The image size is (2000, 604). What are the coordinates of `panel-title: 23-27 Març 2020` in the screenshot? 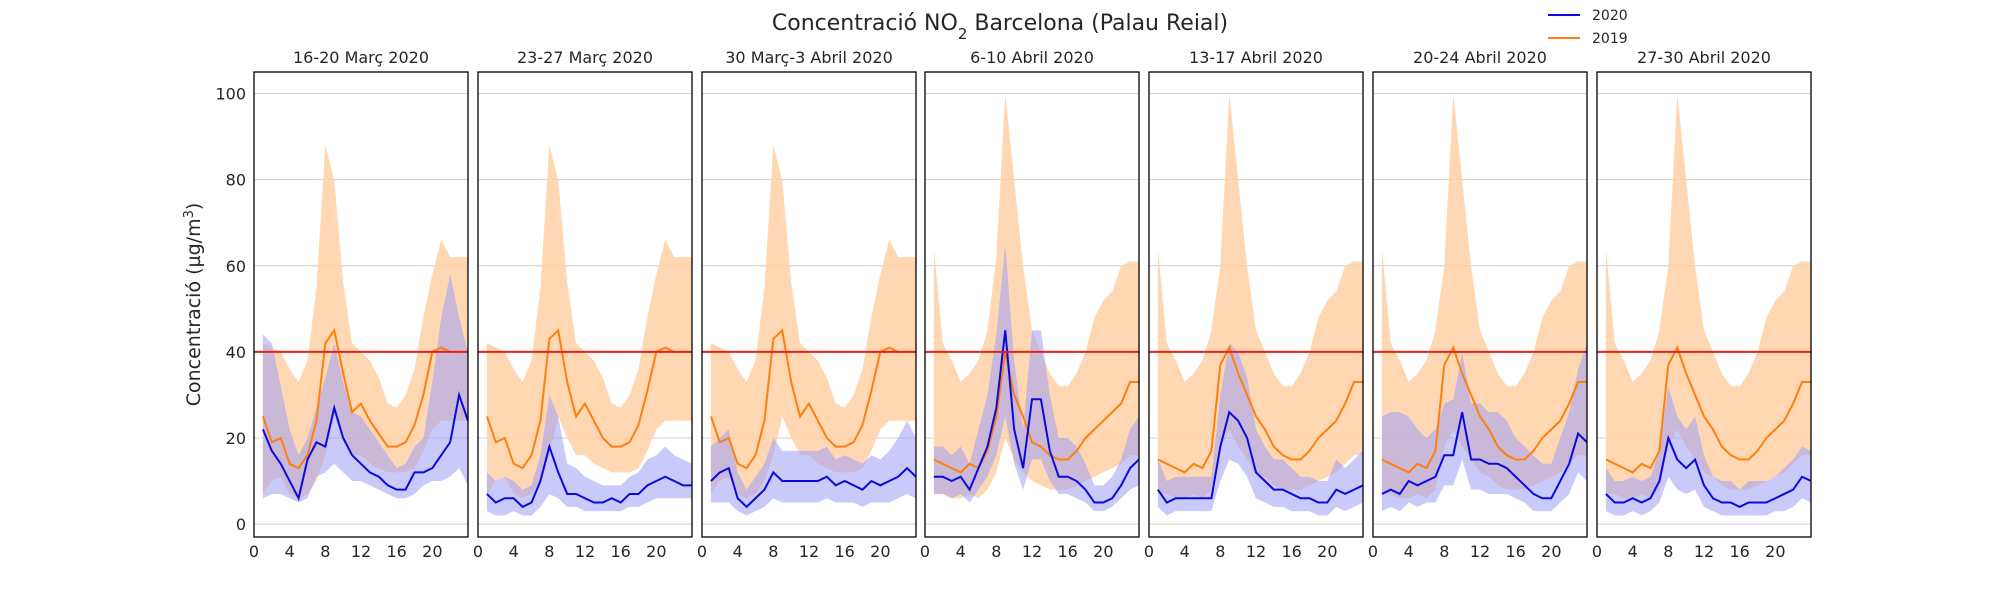 It's located at (585, 57).